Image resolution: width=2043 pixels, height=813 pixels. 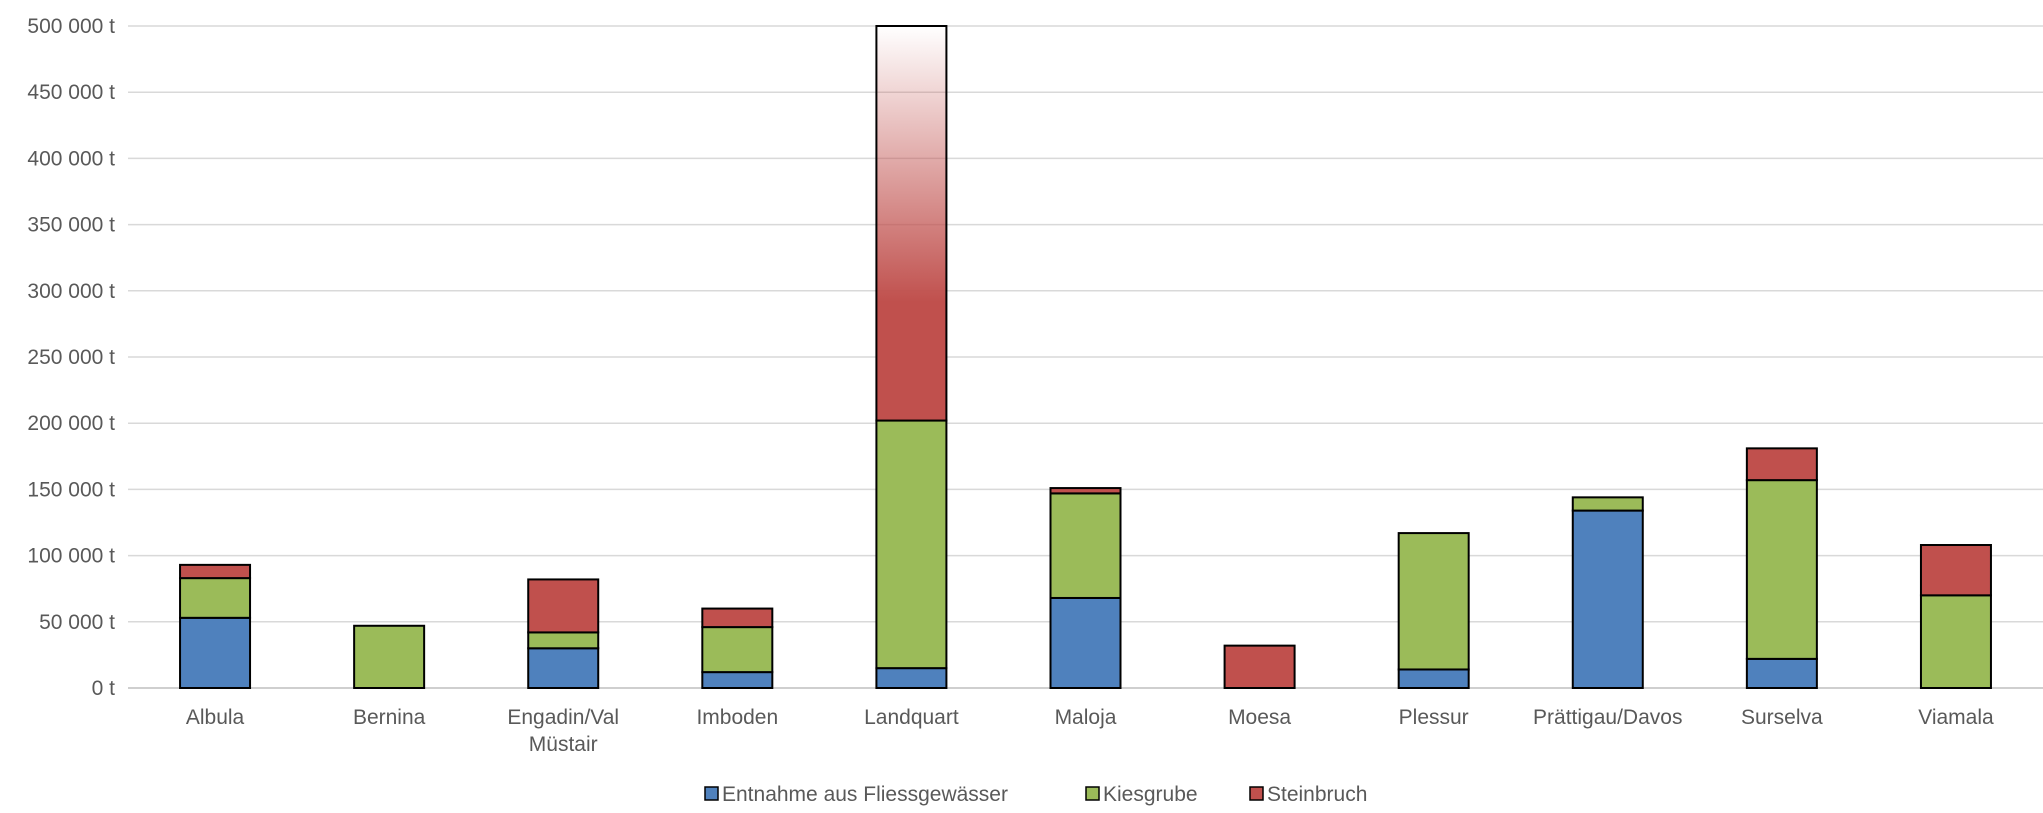 I want to click on y-tick-label: 350 000 t, so click(x=71, y=225).